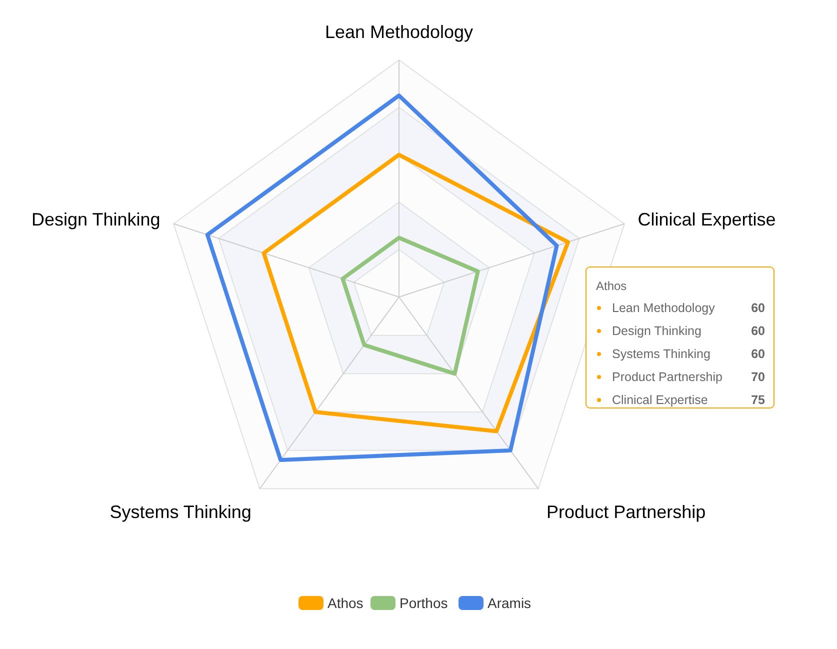 This screenshot has width=837, height=649. I want to click on legend-label: Aramis, so click(510, 603).